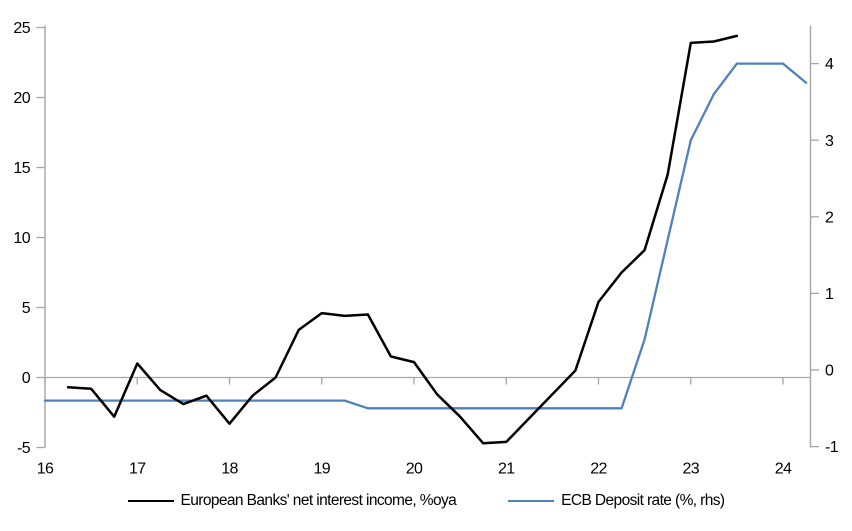  Describe the element at coordinates (598, 469) in the screenshot. I see `x-axis-tick-label: 22` at that location.